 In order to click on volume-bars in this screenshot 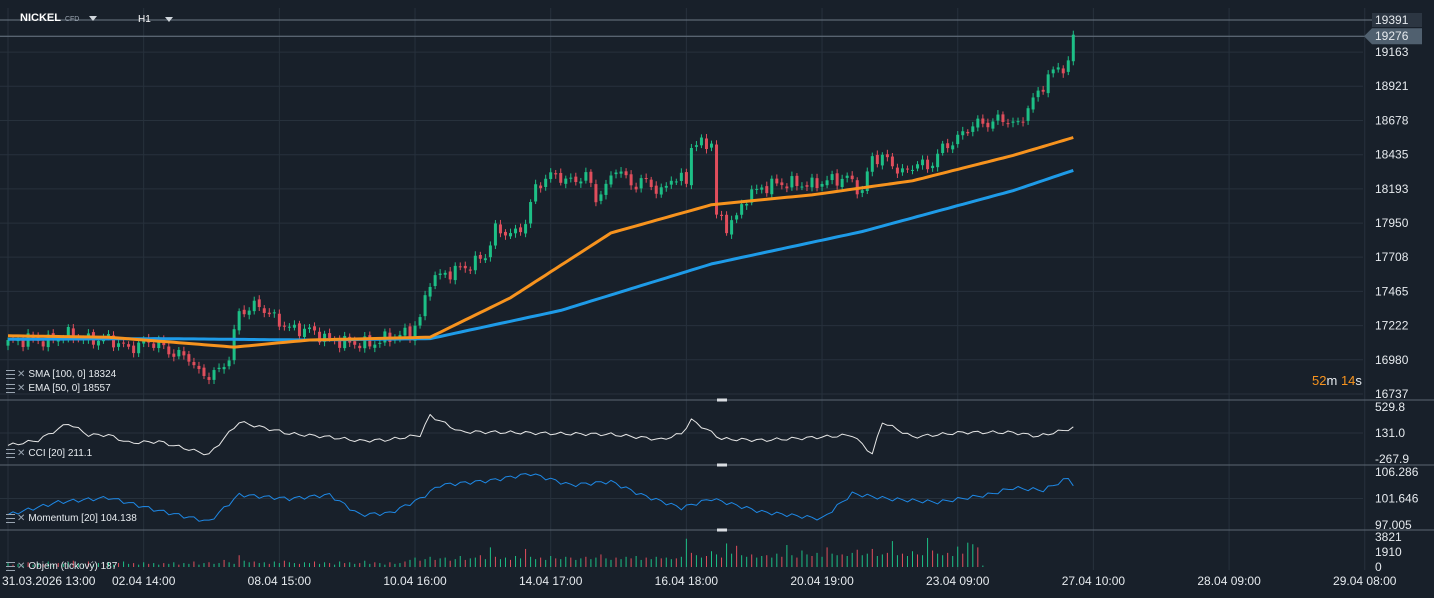, I will do `click(495, 552)`.